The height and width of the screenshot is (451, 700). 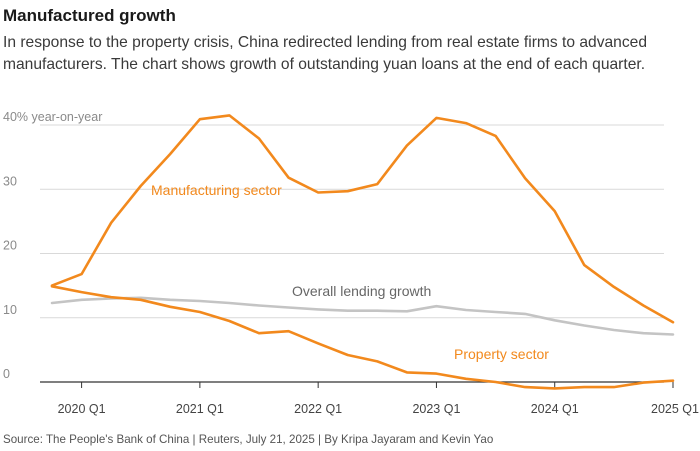 I want to click on series-label-manufacturing: Manufacturing sector, so click(x=216, y=190).